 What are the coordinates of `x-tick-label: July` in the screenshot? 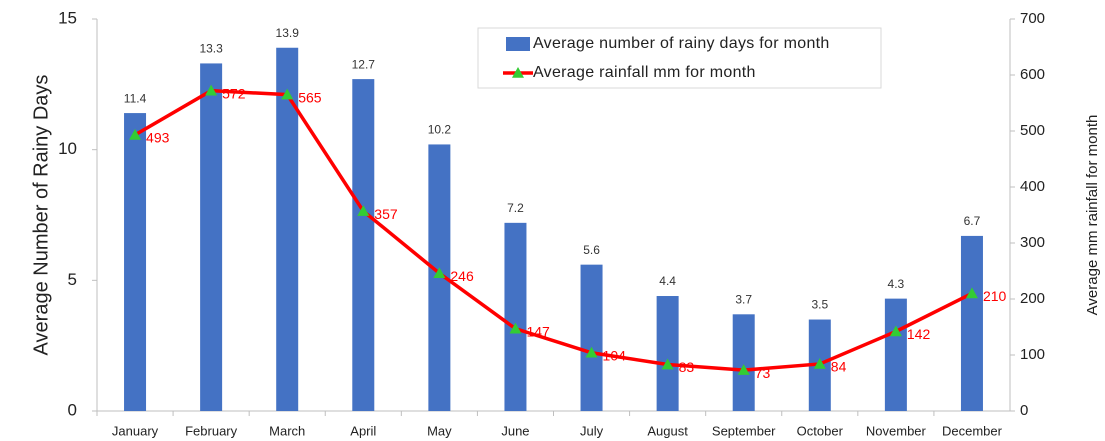 It's located at (592, 430).